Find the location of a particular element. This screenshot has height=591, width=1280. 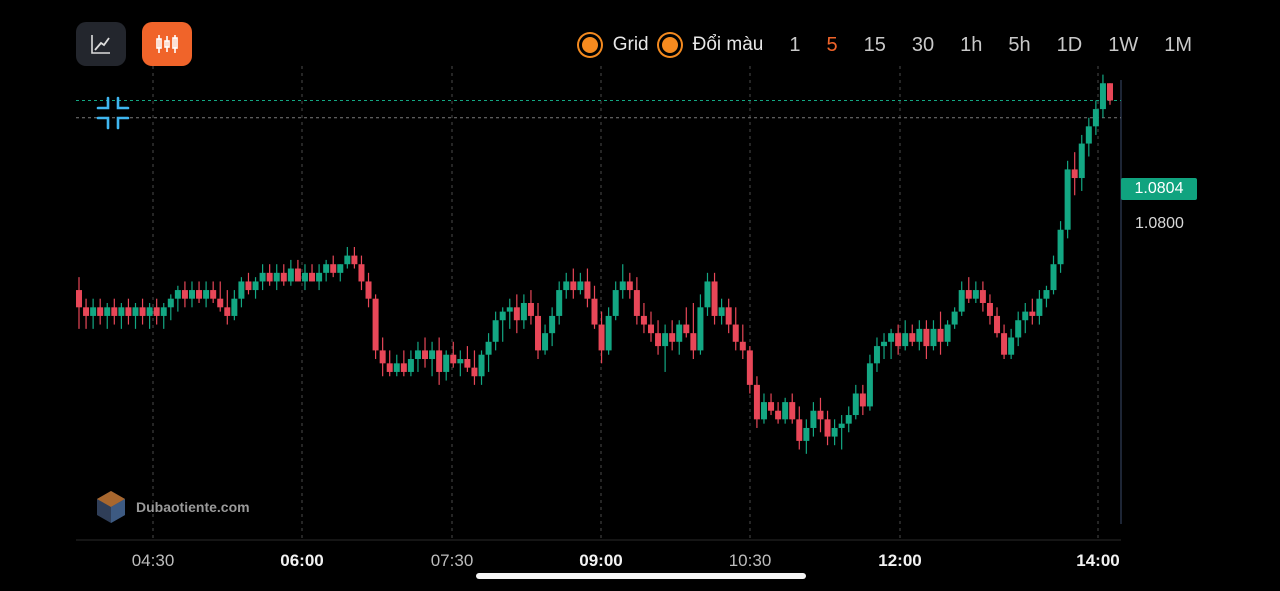

timeframe-1M: 1M is located at coordinates (1178, 44).